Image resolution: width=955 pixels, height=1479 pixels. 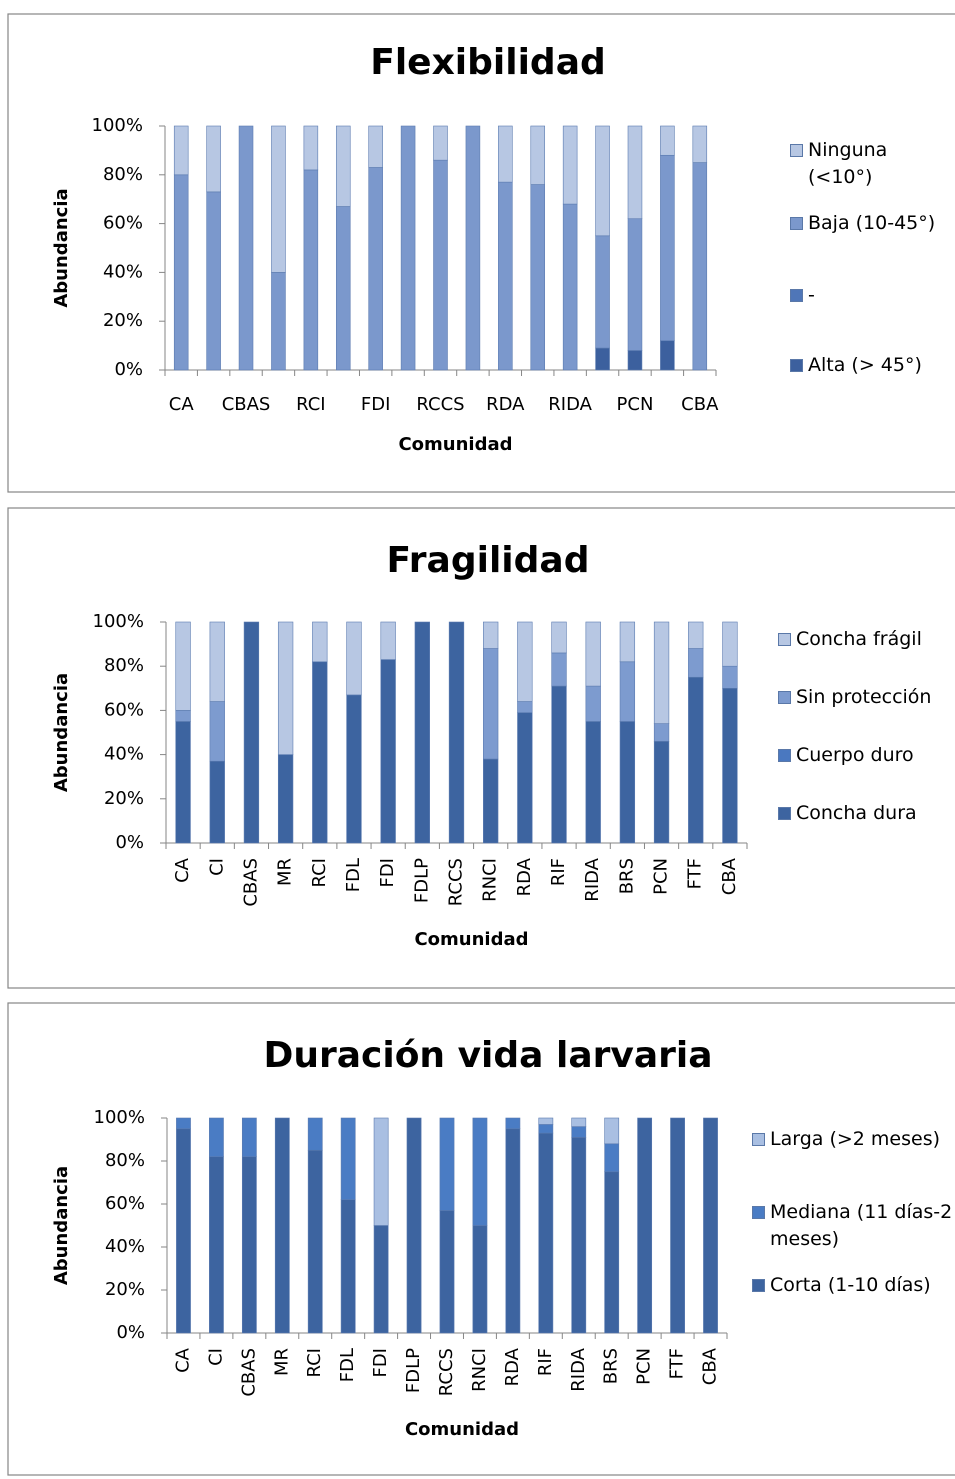 I want to click on legend-item: Sin protección, so click(x=866, y=697).